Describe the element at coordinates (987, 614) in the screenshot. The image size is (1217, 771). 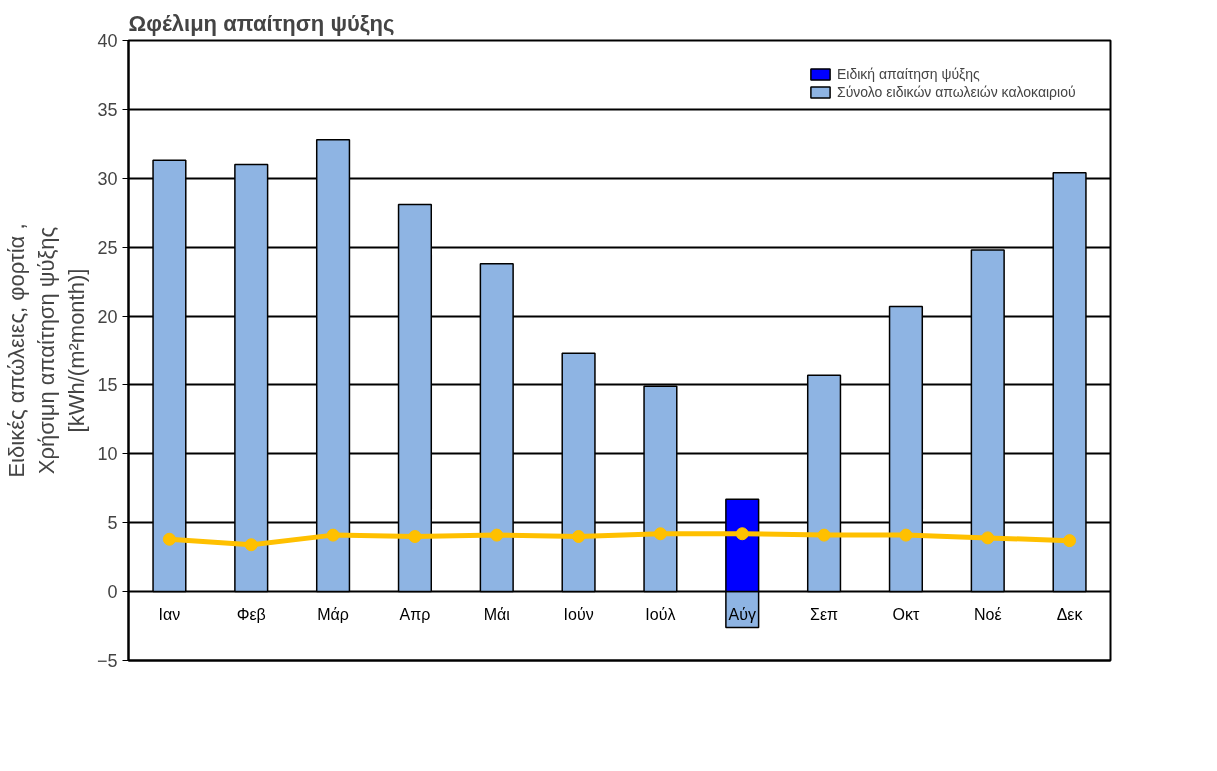
I see `x-tick-label: Νοέ` at that location.